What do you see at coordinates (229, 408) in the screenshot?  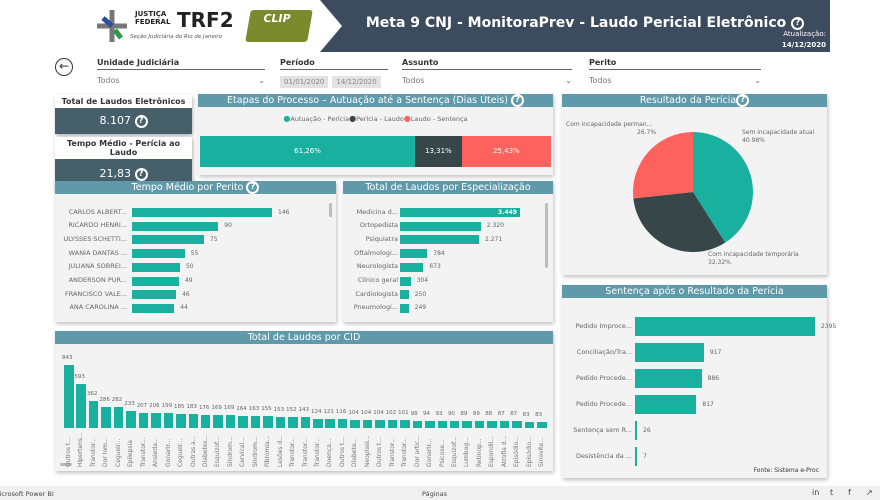 I see `cid-value-label: 169` at bounding box center [229, 408].